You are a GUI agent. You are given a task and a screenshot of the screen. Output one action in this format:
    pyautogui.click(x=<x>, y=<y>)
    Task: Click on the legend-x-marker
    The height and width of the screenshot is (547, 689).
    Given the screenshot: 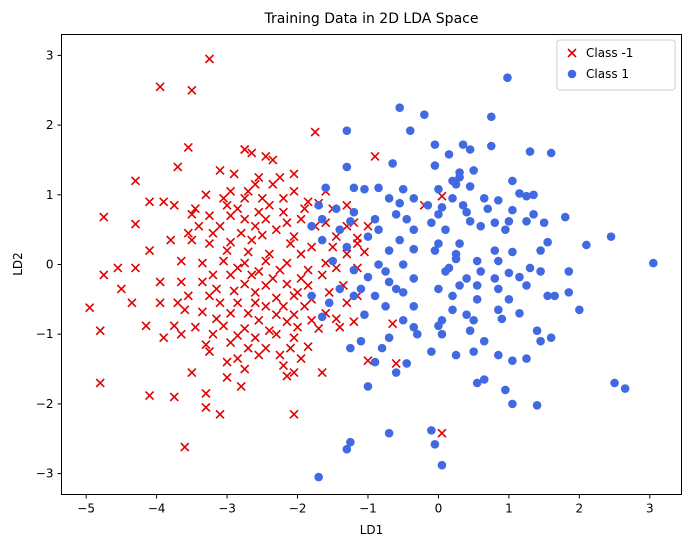 What is the action you would take?
    pyautogui.click(x=572, y=53)
    